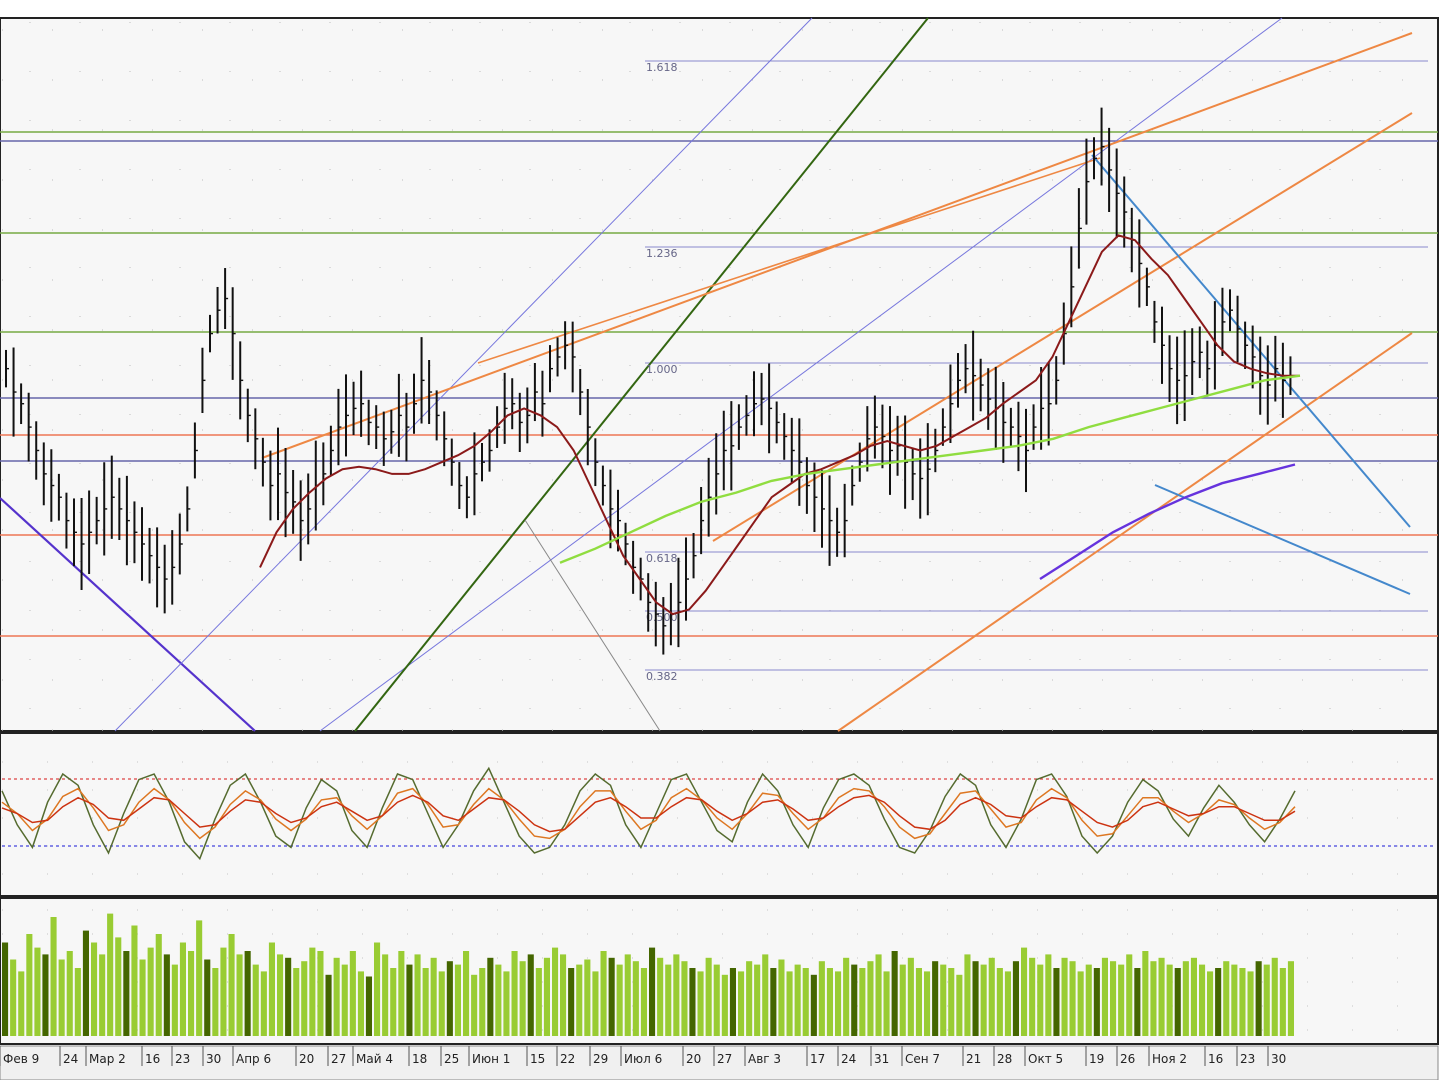  What do you see at coordinates (1127, 1059) in the screenshot?
I see `x-tick-label: 26` at bounding box center [1127, 1059].